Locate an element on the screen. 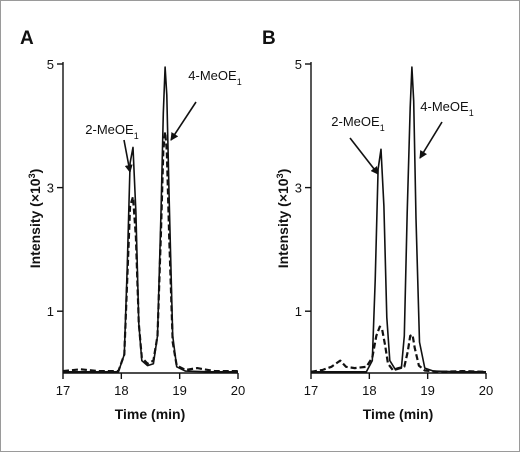 This screenshot has width=520, height=452. panel-label: A is located at coordinates (27, 38).